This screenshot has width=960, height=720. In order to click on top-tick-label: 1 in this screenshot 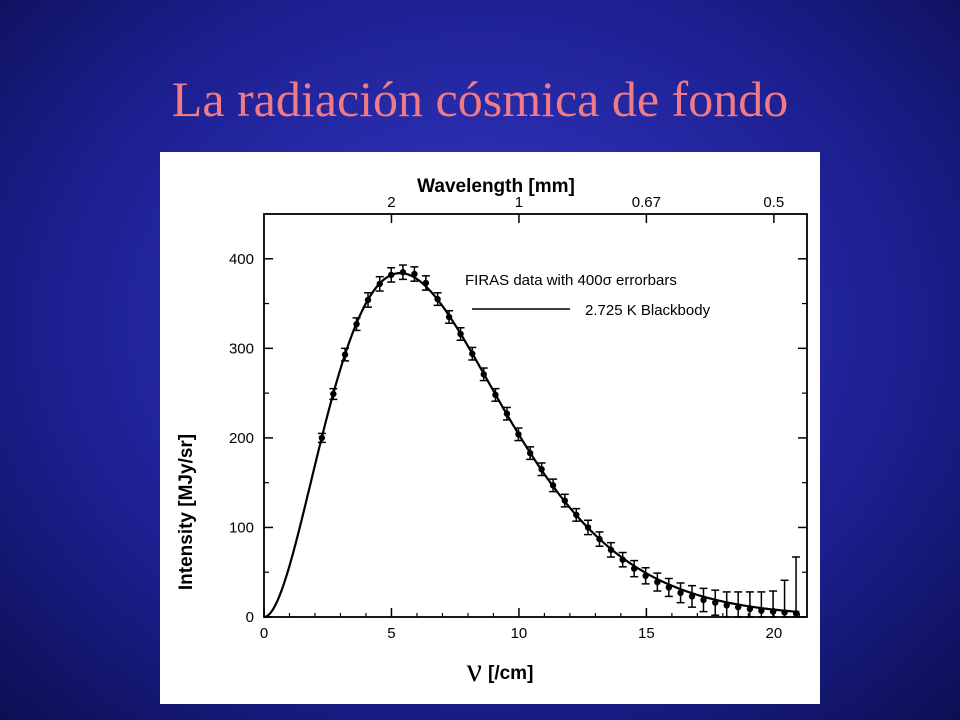, I will do `click(519, 202)`.